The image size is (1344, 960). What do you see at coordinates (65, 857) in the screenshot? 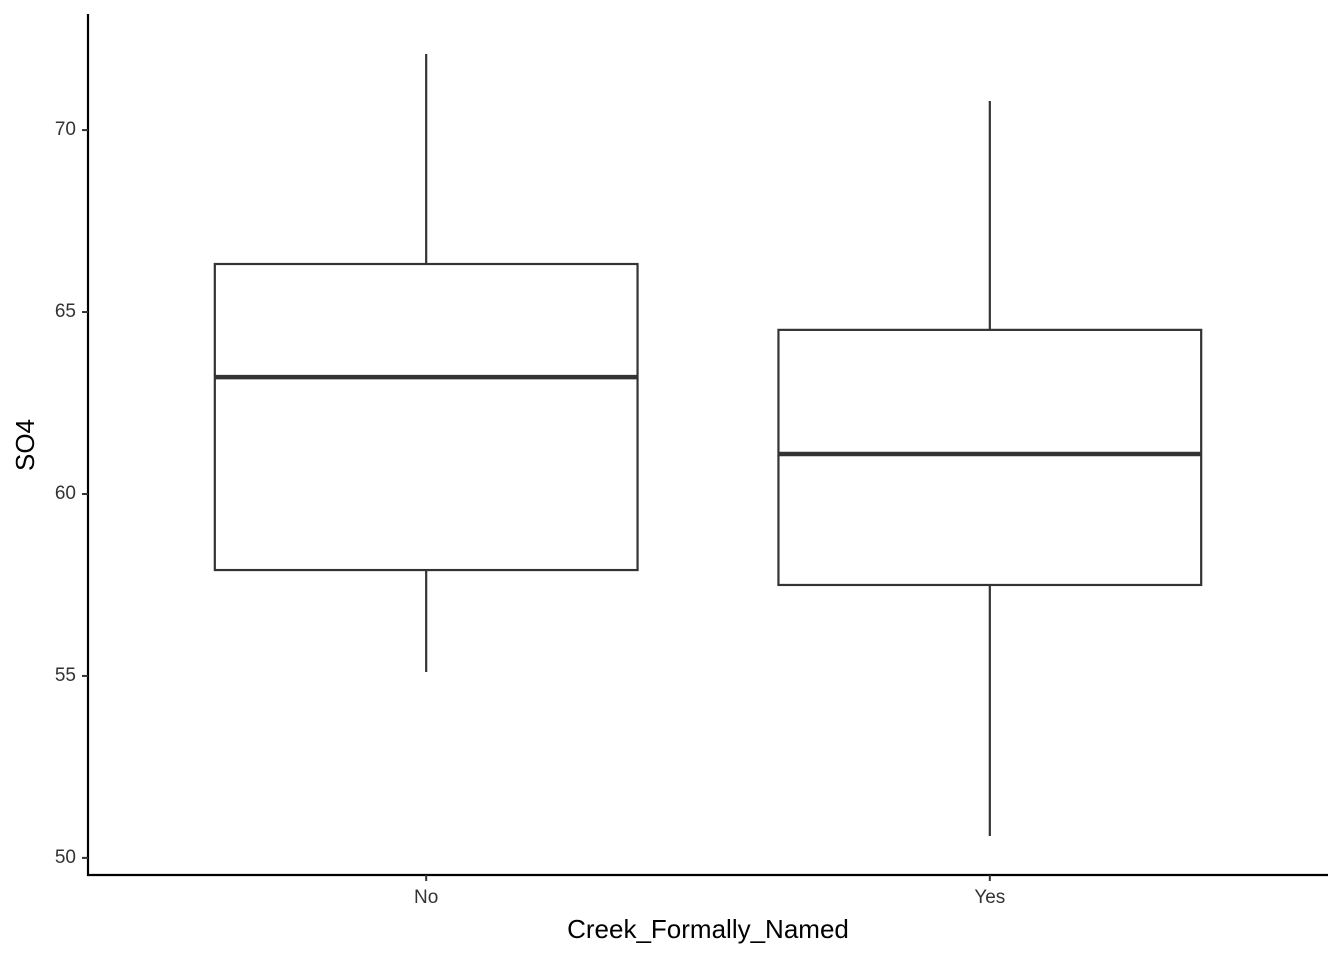
I see `y-tick-label: 50` at bounding box center [65, 857].